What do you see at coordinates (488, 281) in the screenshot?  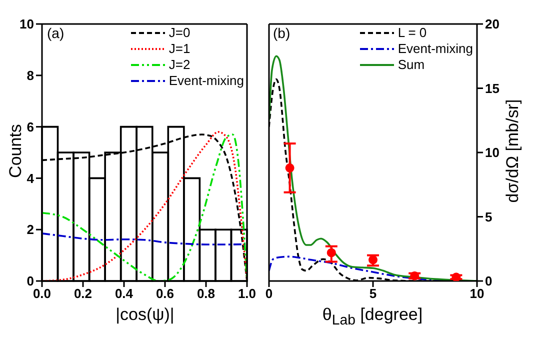 I see `y2-tick-label: 0` at bounding box center [488, 281].